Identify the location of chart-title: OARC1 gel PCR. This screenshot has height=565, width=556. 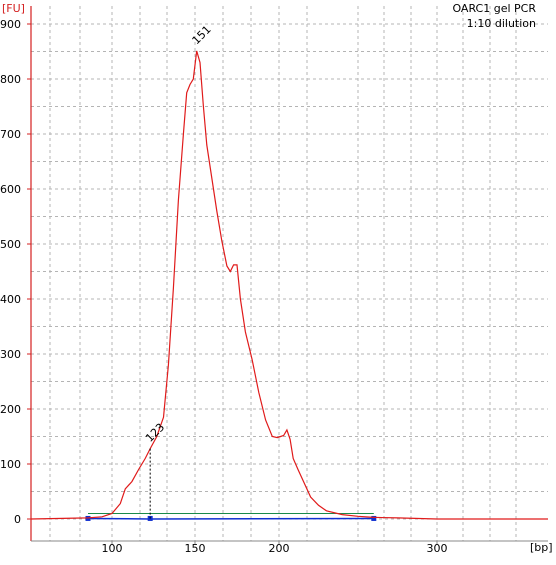
(494, 8).